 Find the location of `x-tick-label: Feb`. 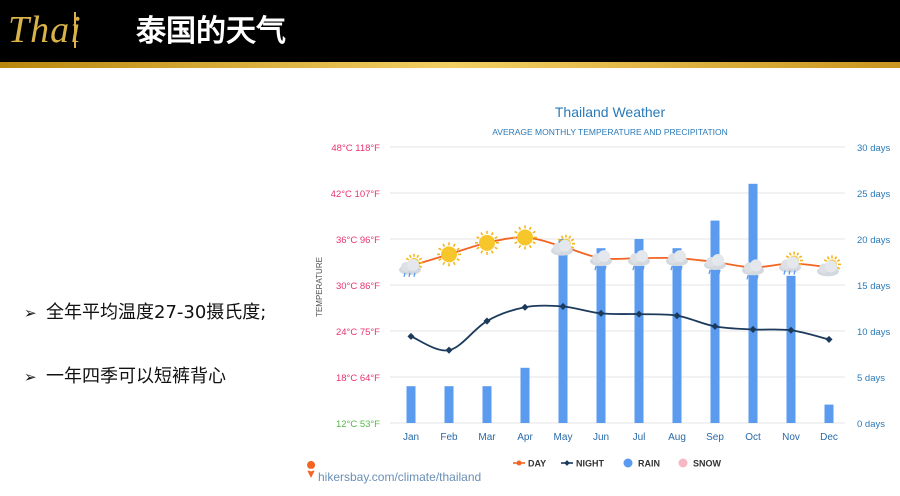

x-tick-label: Feb is located at coordinates (449, 437).